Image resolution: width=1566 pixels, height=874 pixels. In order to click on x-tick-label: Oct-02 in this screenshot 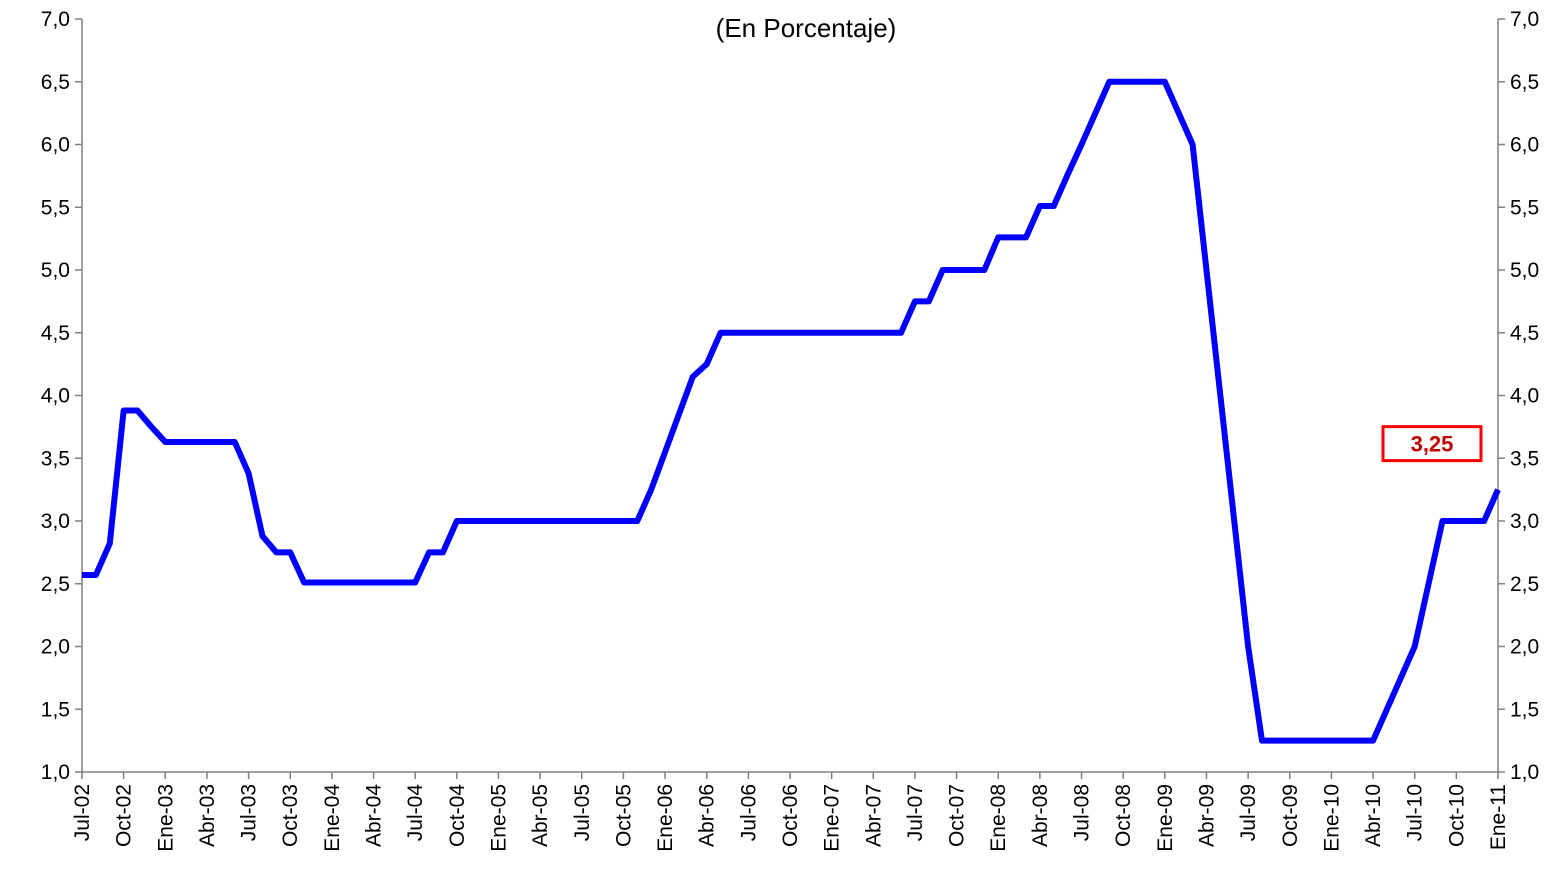, I will do `click(124, 815)`.